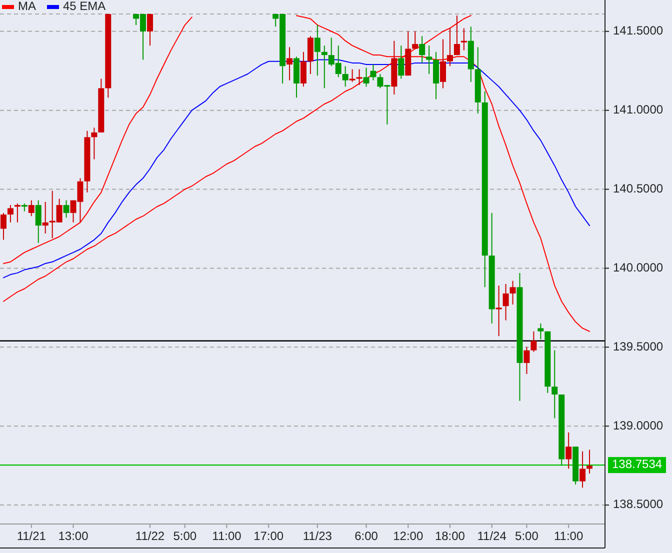 The height and width of the screenshot is (553, 672). I want to click on y-tick-label: 140.0000, so click(638, 267).